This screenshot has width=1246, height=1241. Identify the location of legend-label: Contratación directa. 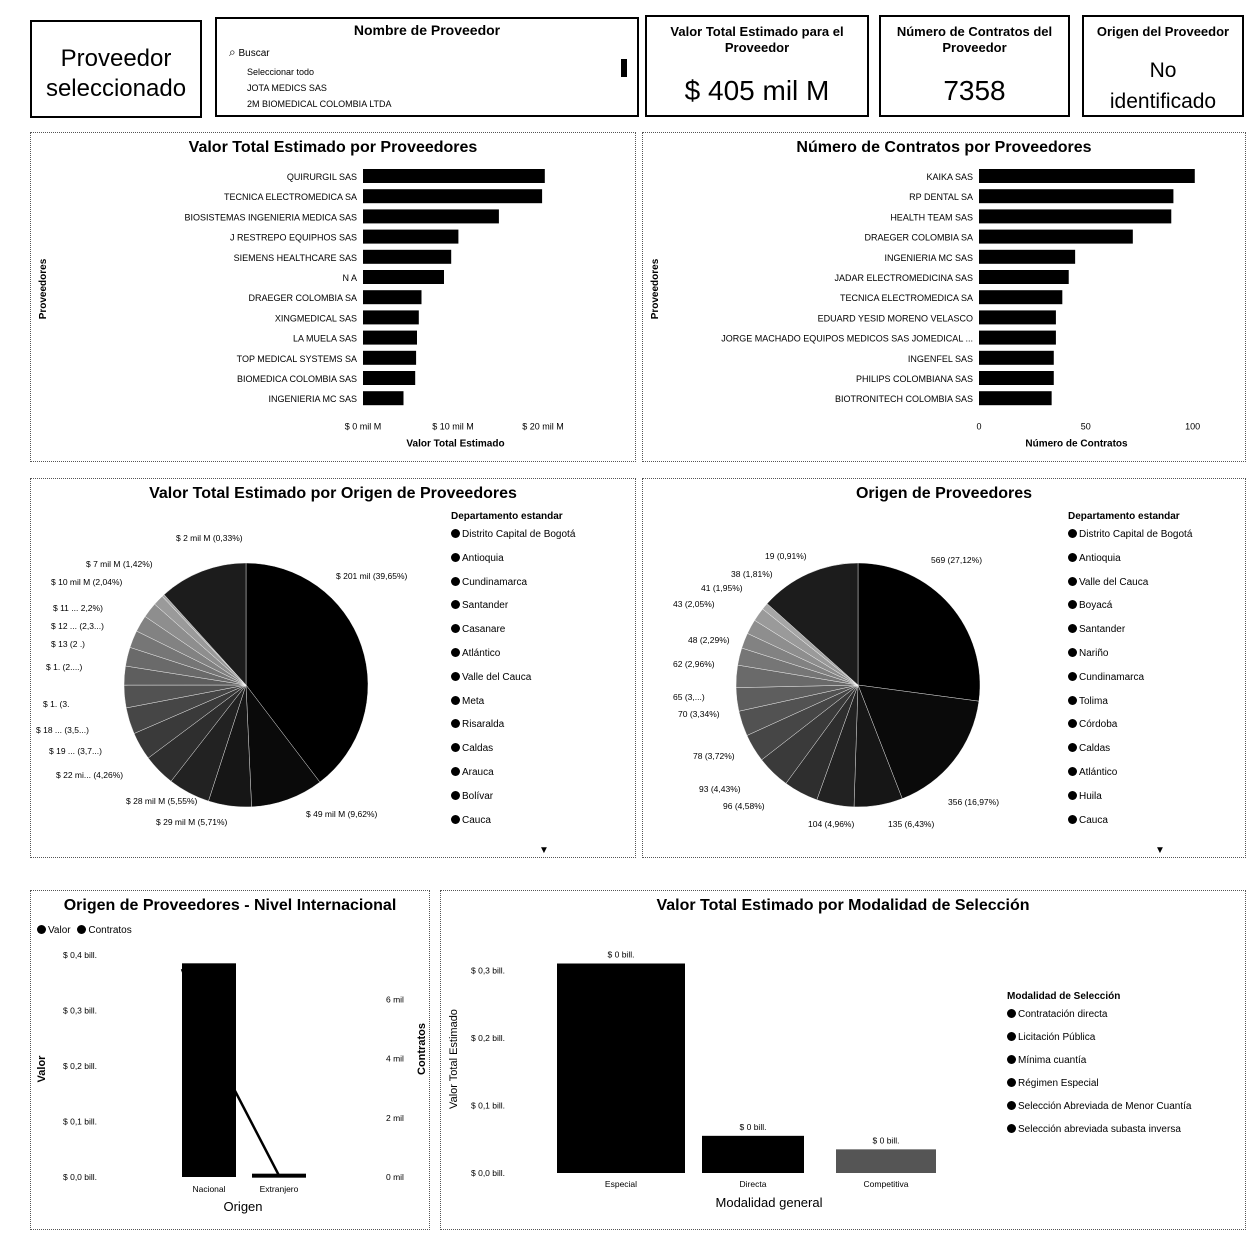
(1063, 1014).